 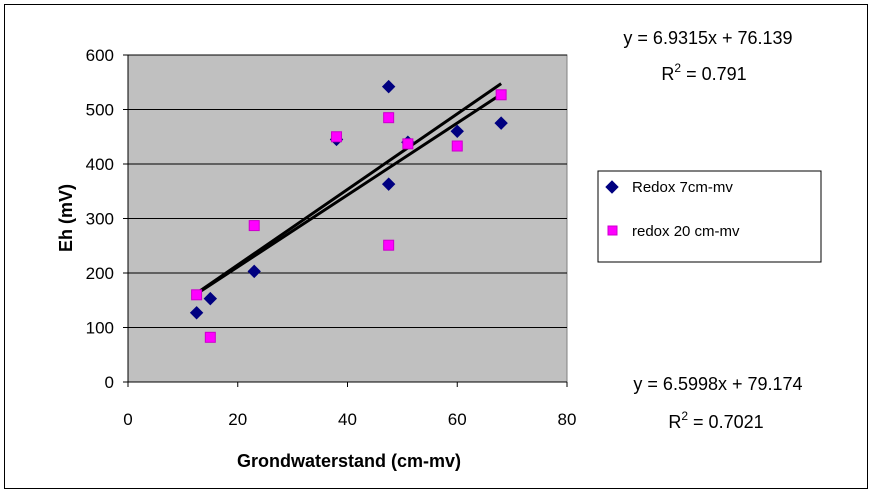 I want to click on x-tick-label-0: 0, so click(x=127, y=419).